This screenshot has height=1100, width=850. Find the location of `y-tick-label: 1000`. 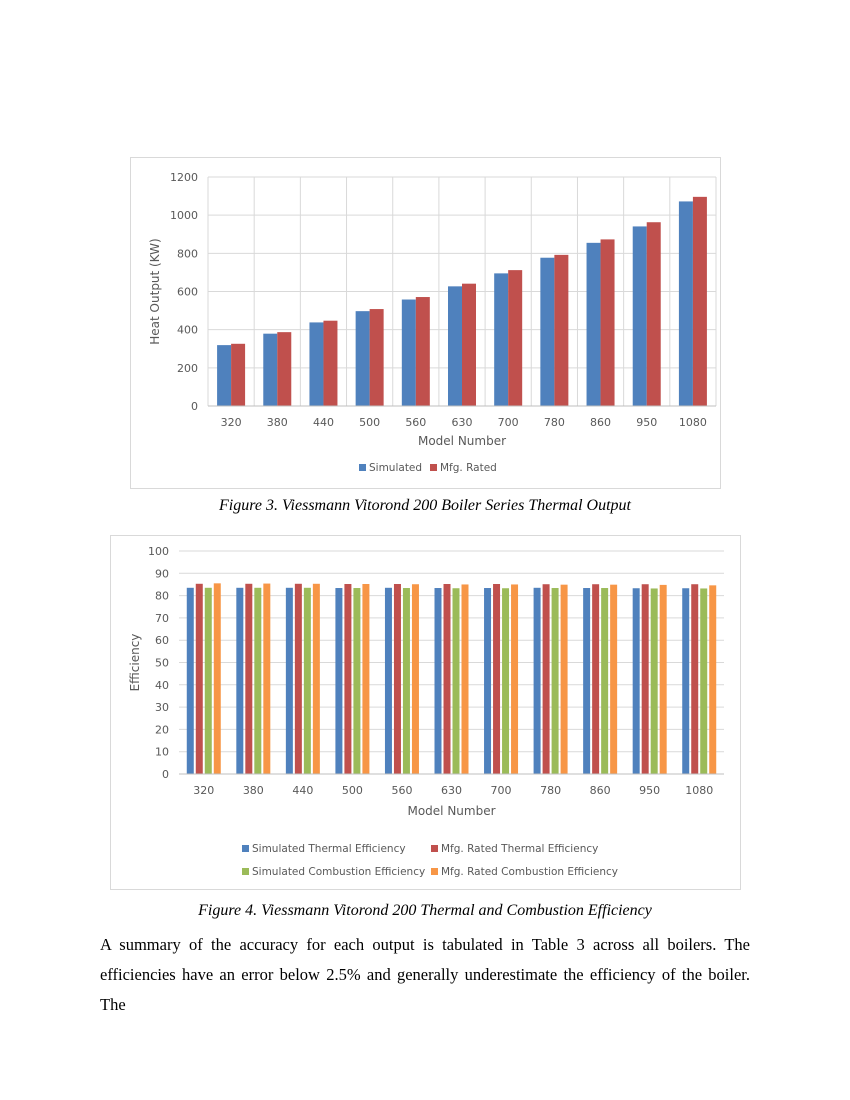

y-tick-label: 1000 is located at coordinates (184, 215).